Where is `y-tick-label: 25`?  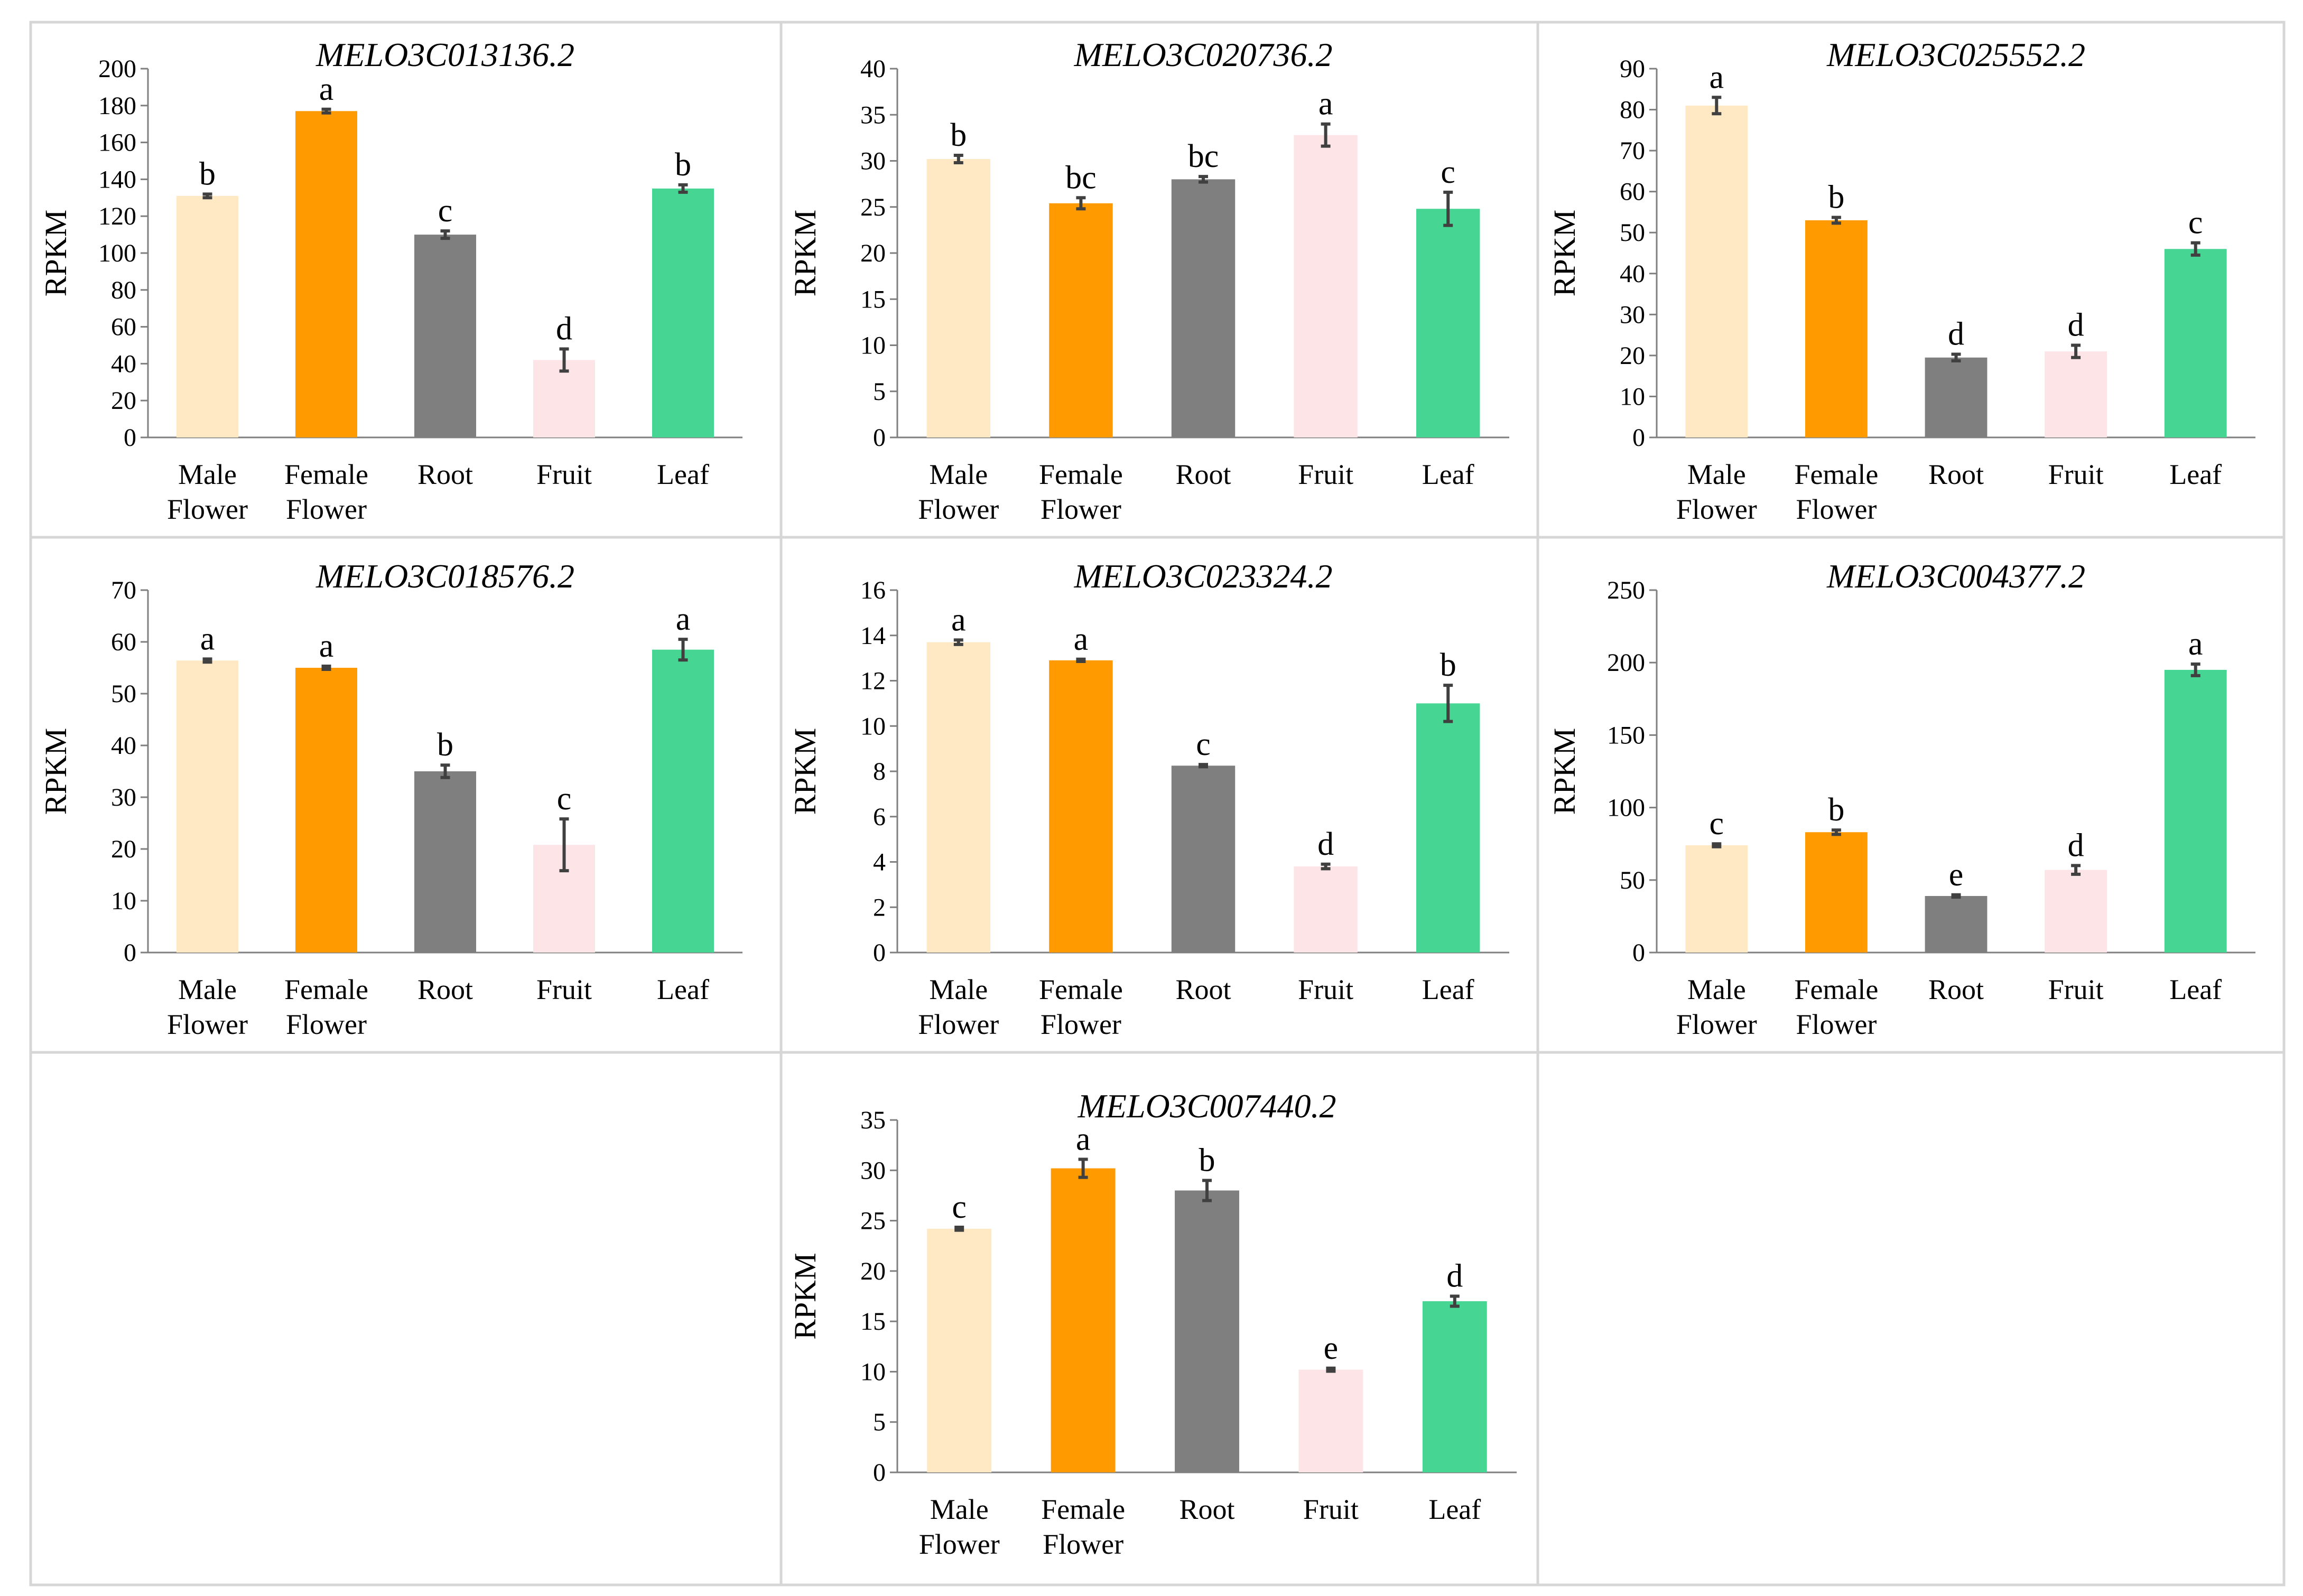 y-tick-label: 25 is located at coordinates (873, 207).